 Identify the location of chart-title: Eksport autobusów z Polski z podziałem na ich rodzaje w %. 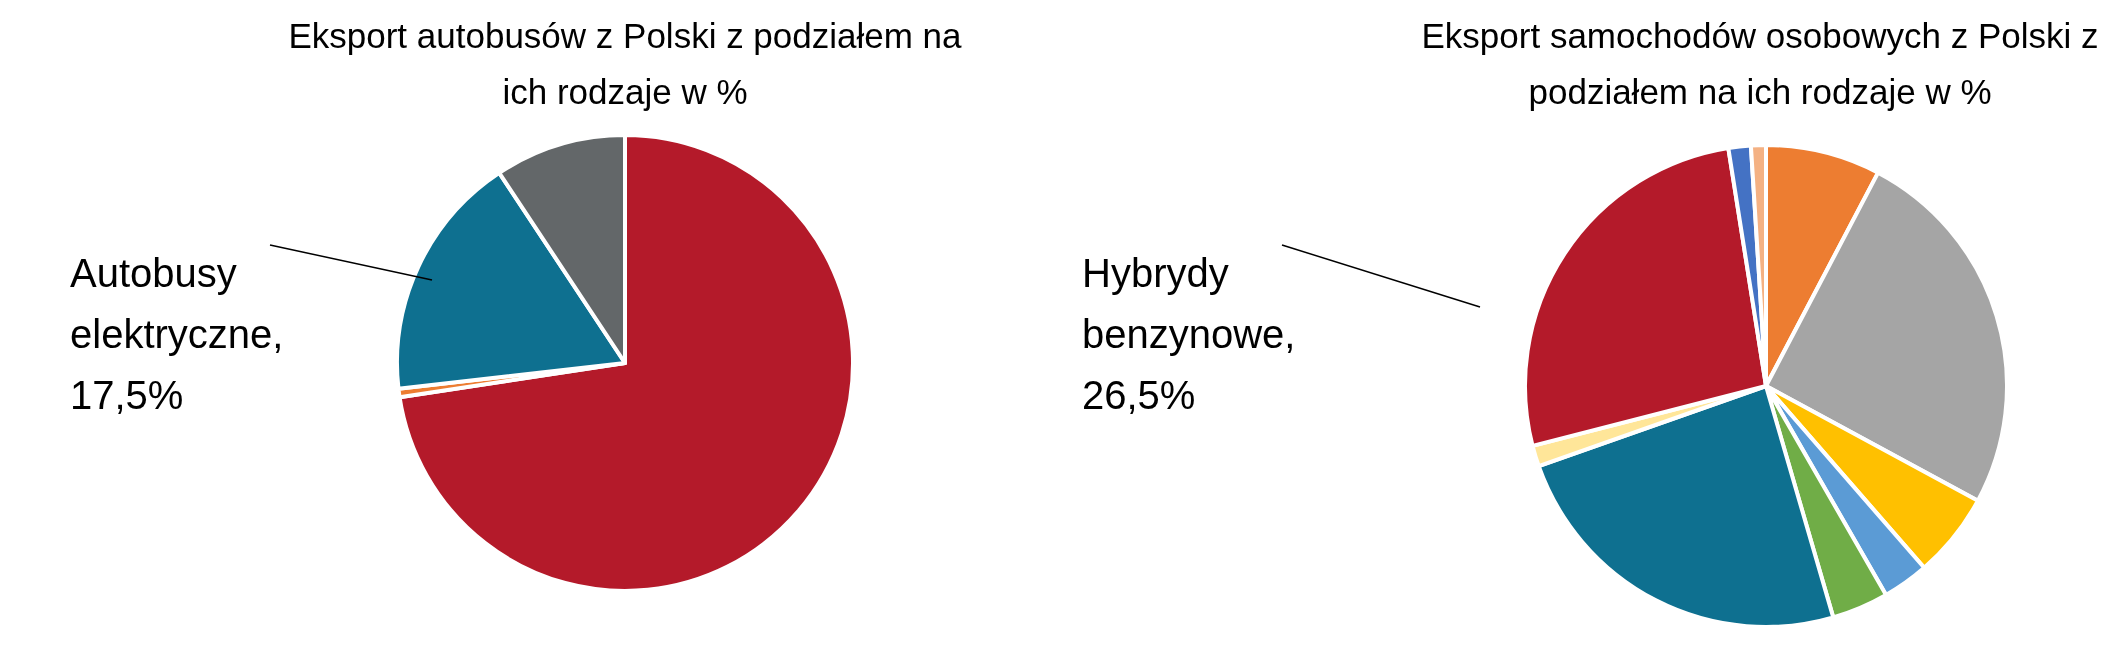
(625, 63).